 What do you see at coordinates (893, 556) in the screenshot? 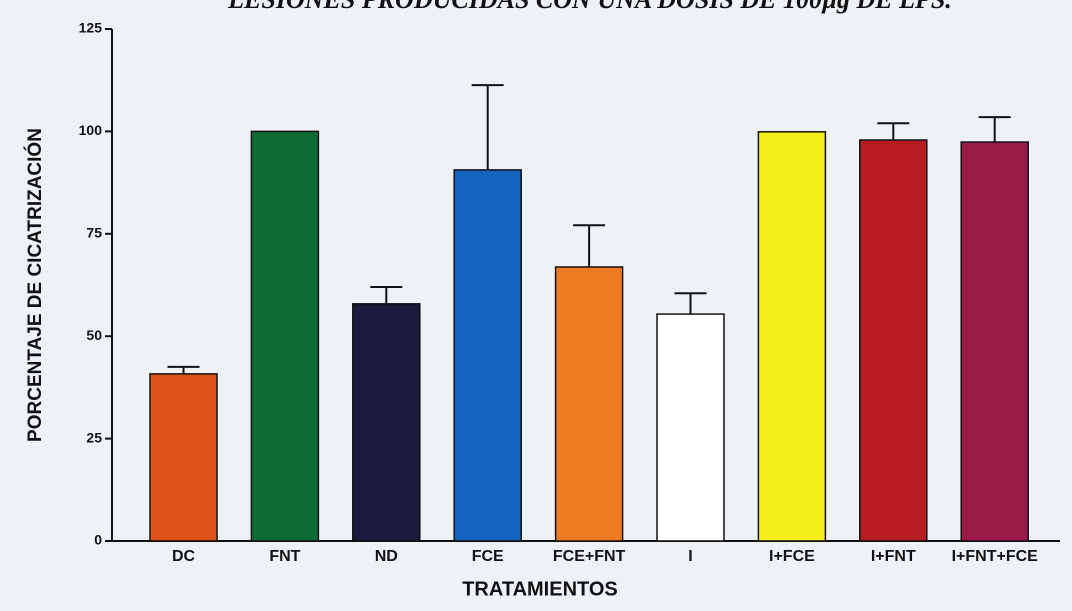
I see `x-tick-label: I+FNT` at bounding box center [893, 556].